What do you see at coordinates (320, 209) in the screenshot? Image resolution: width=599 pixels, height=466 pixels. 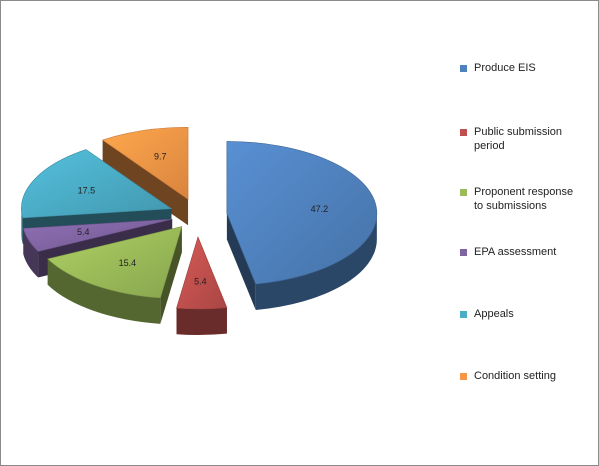 I see `slice-value-label: 47.2` at bounding box center [320, 209].